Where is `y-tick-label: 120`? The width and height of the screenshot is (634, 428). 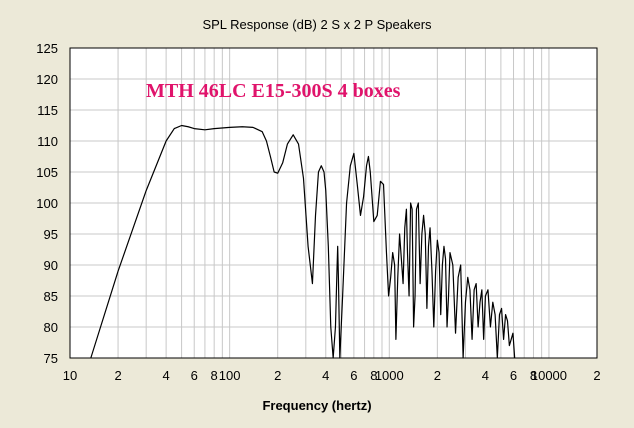 y-tick-label: 120 is located at coordinates (47, 79).